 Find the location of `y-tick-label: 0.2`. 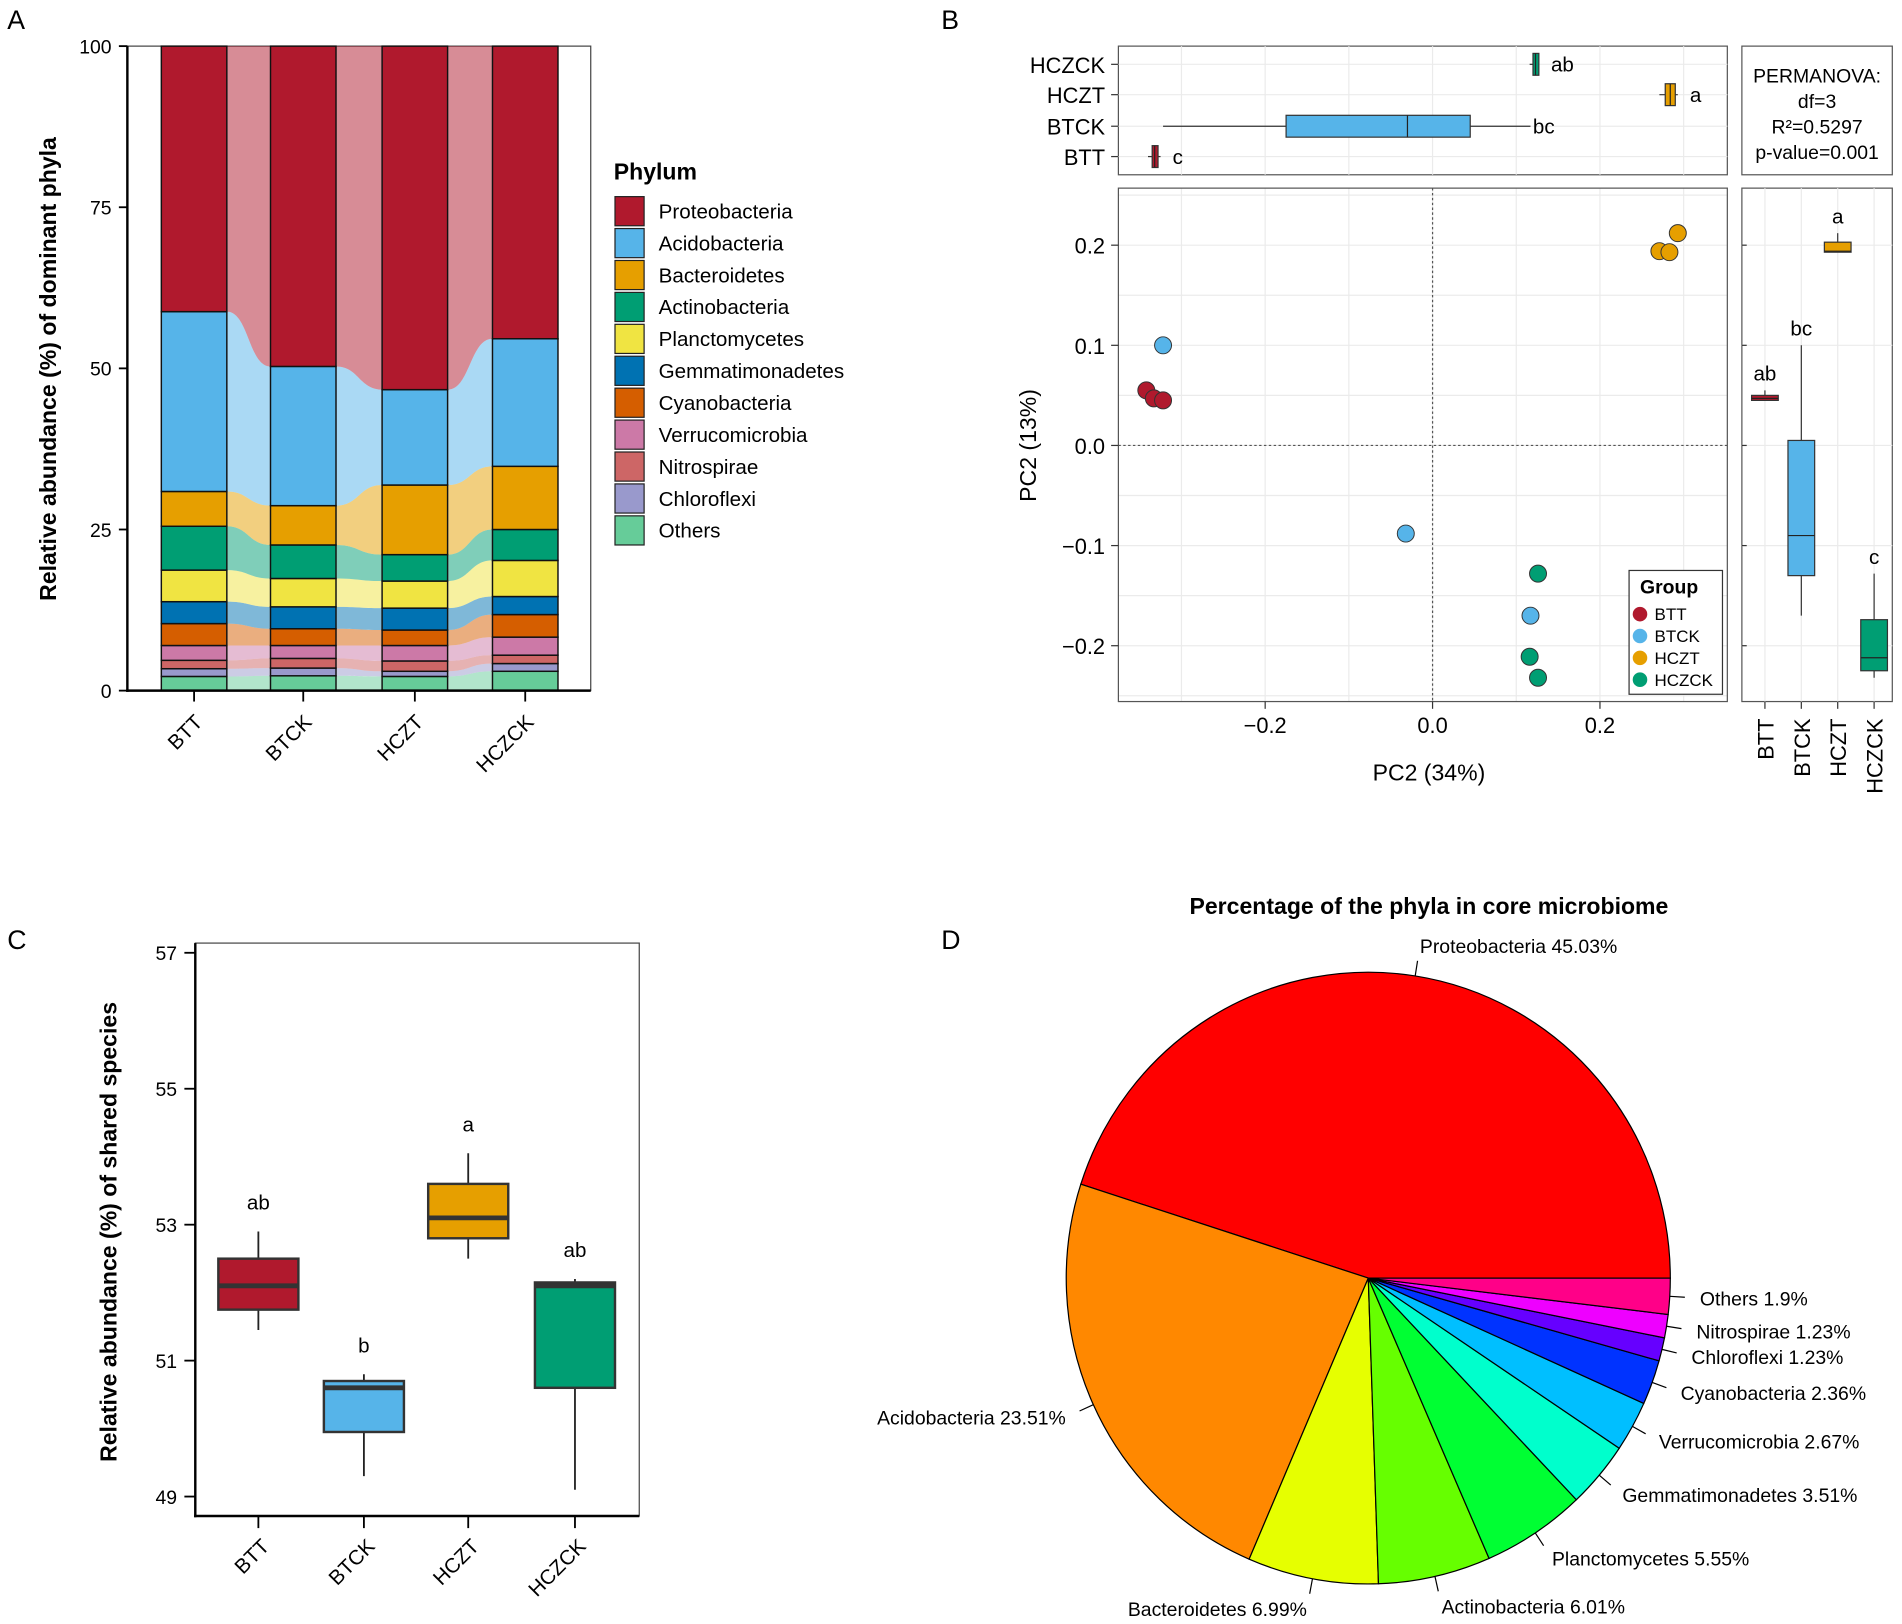

y-tick-label: 0.2 is located at coordinates (1090, 246).